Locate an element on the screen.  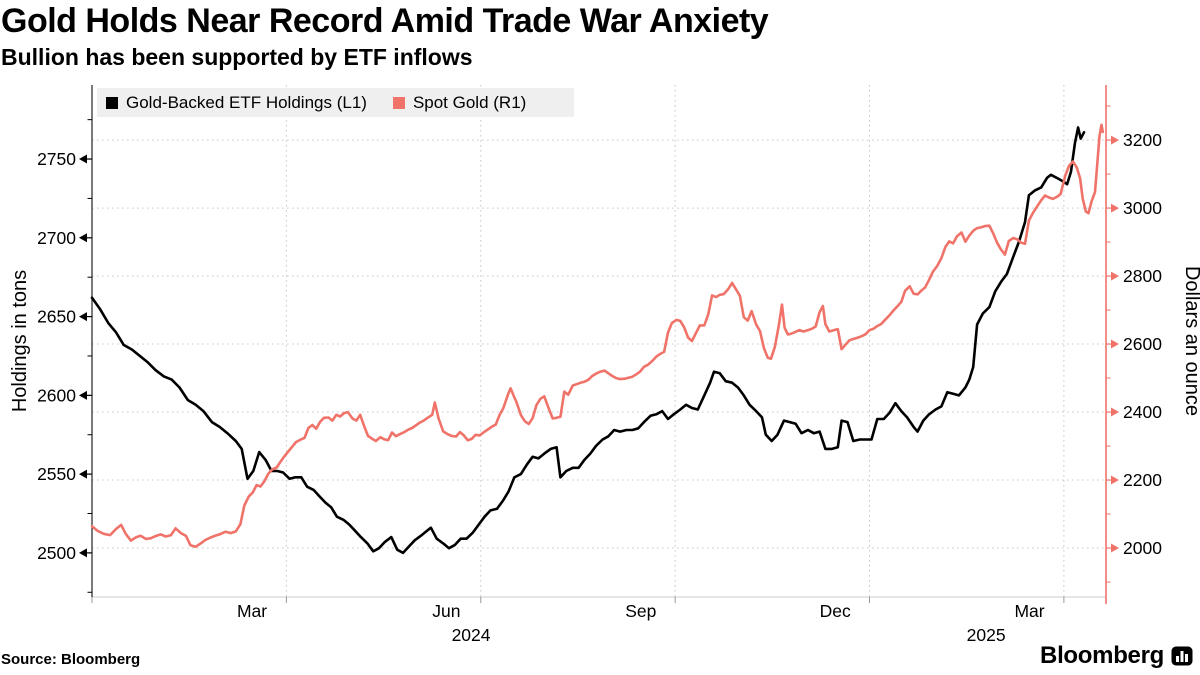
right-axis-tick-label: 3000 is located at coordinates (1142, 208).